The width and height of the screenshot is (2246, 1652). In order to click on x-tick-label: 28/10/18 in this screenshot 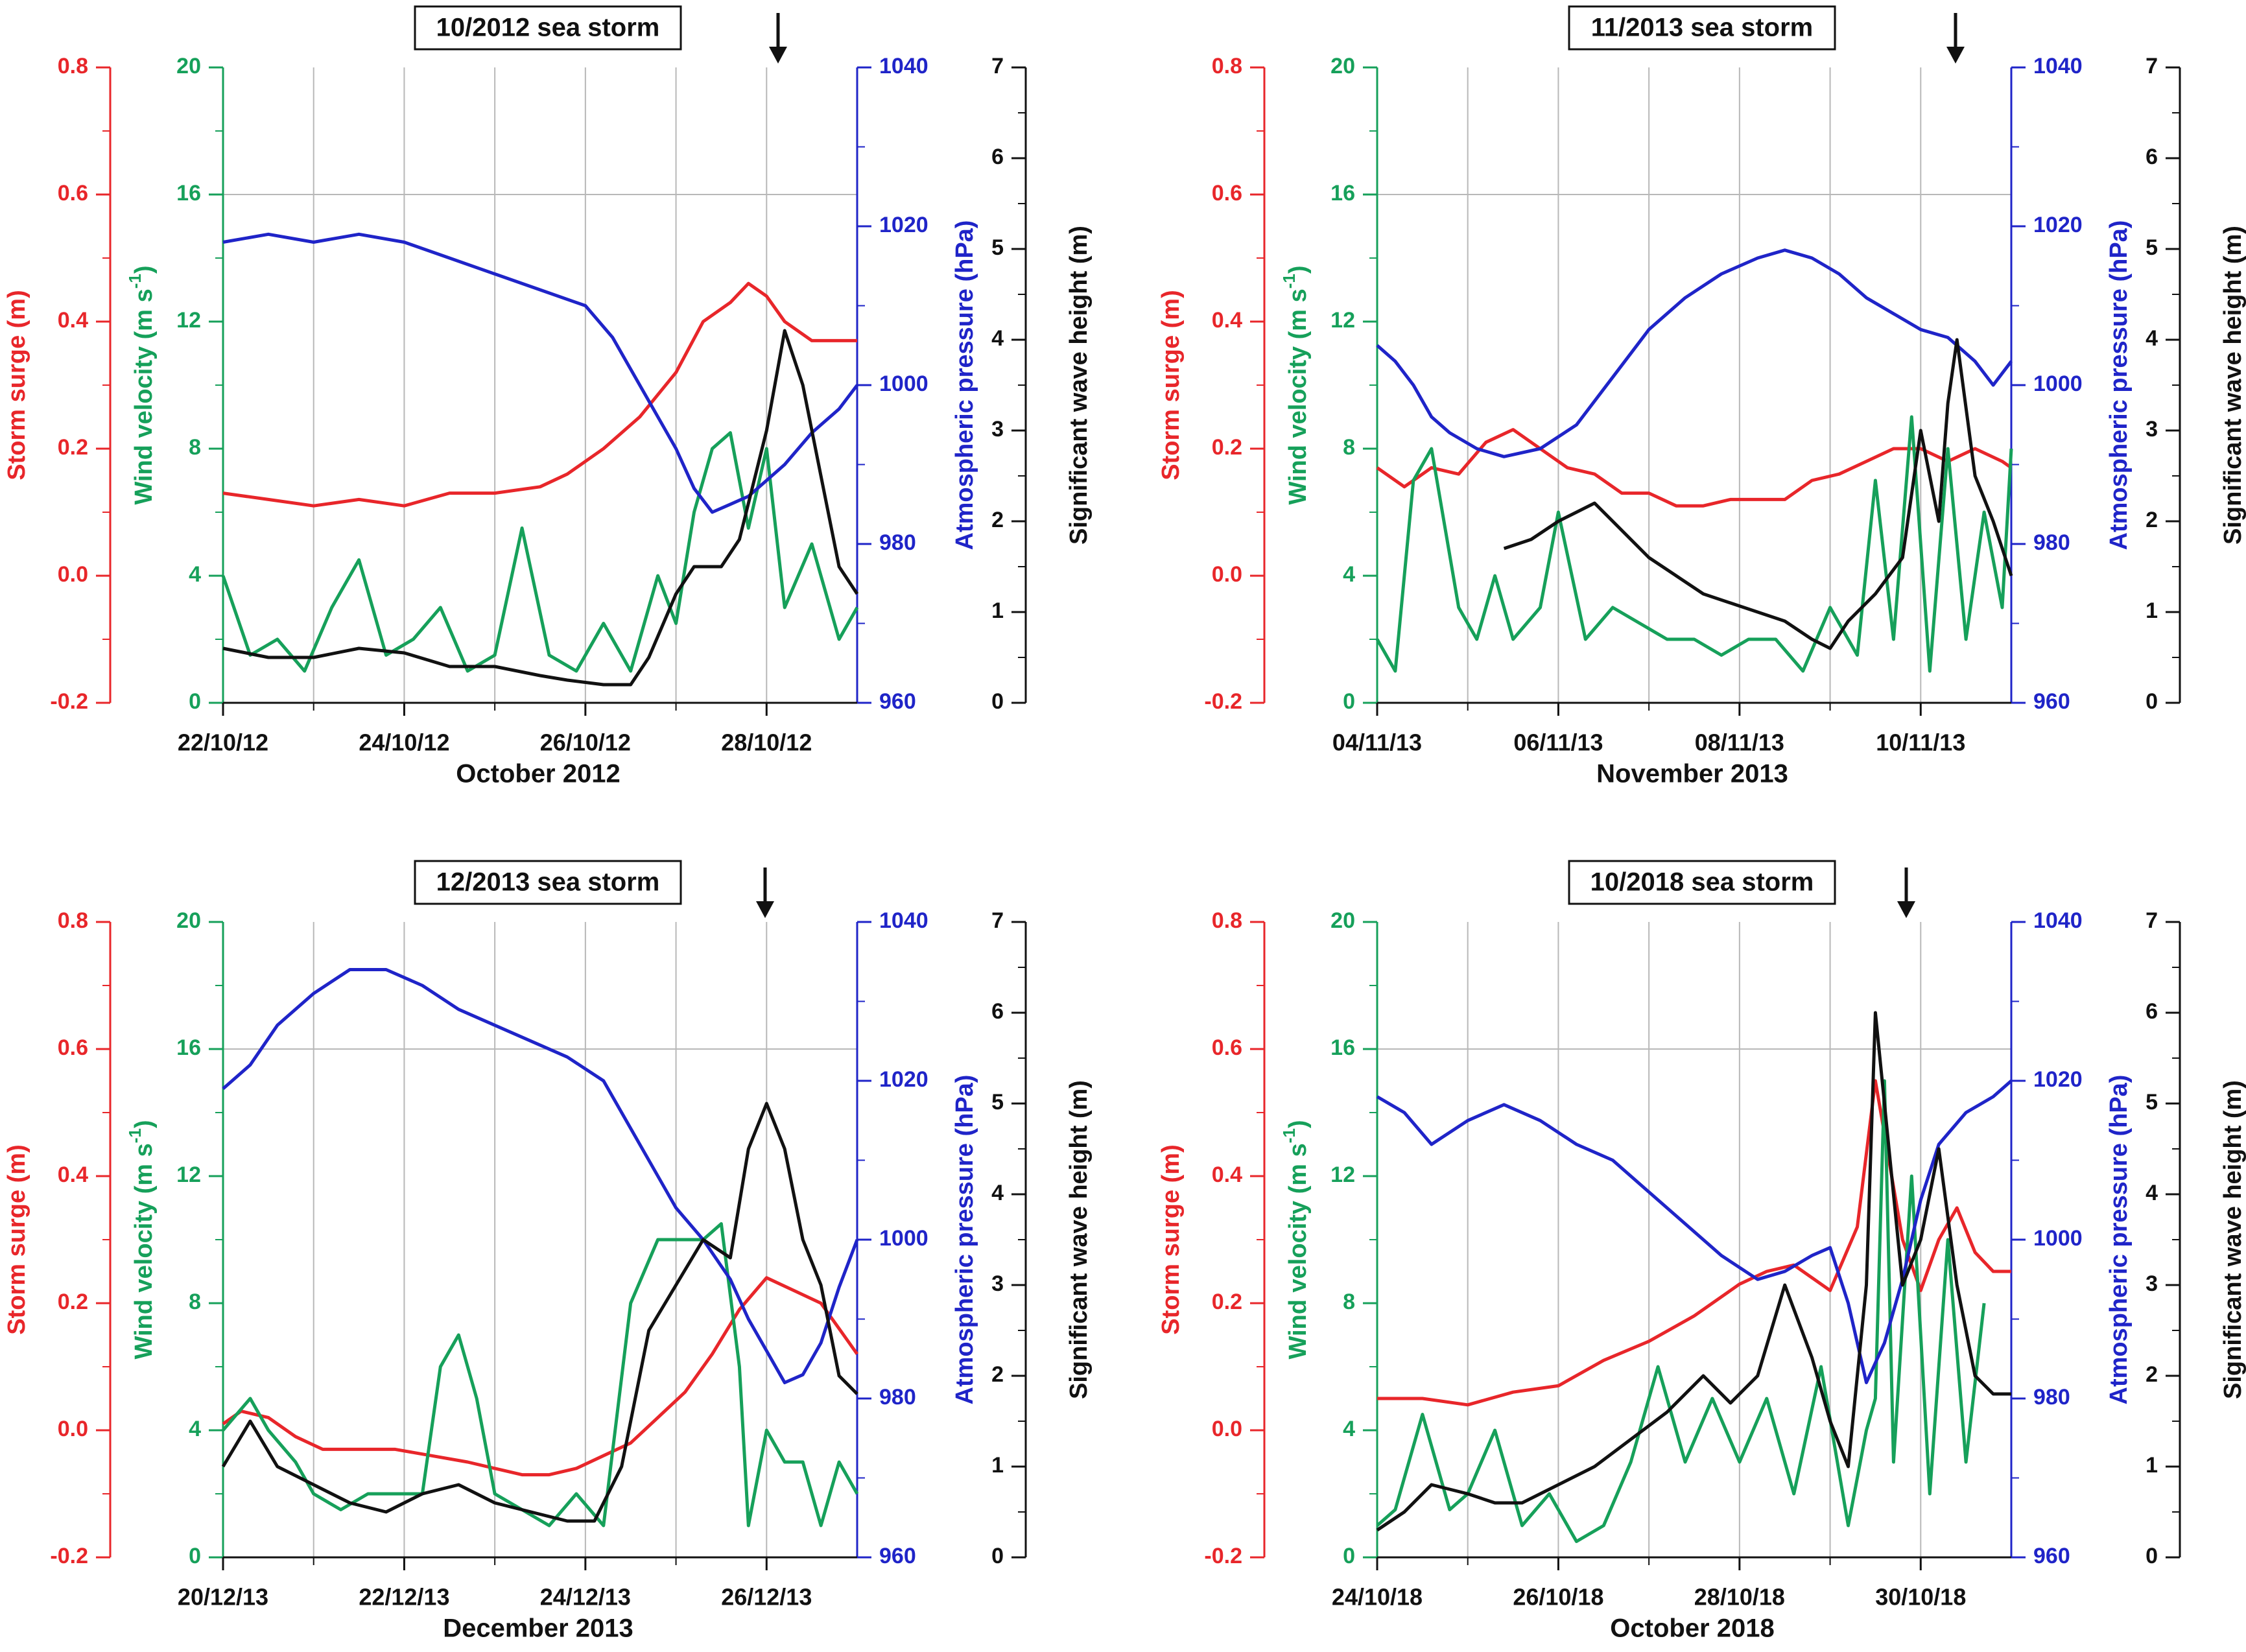, I will do `click(1739, 1597)`.